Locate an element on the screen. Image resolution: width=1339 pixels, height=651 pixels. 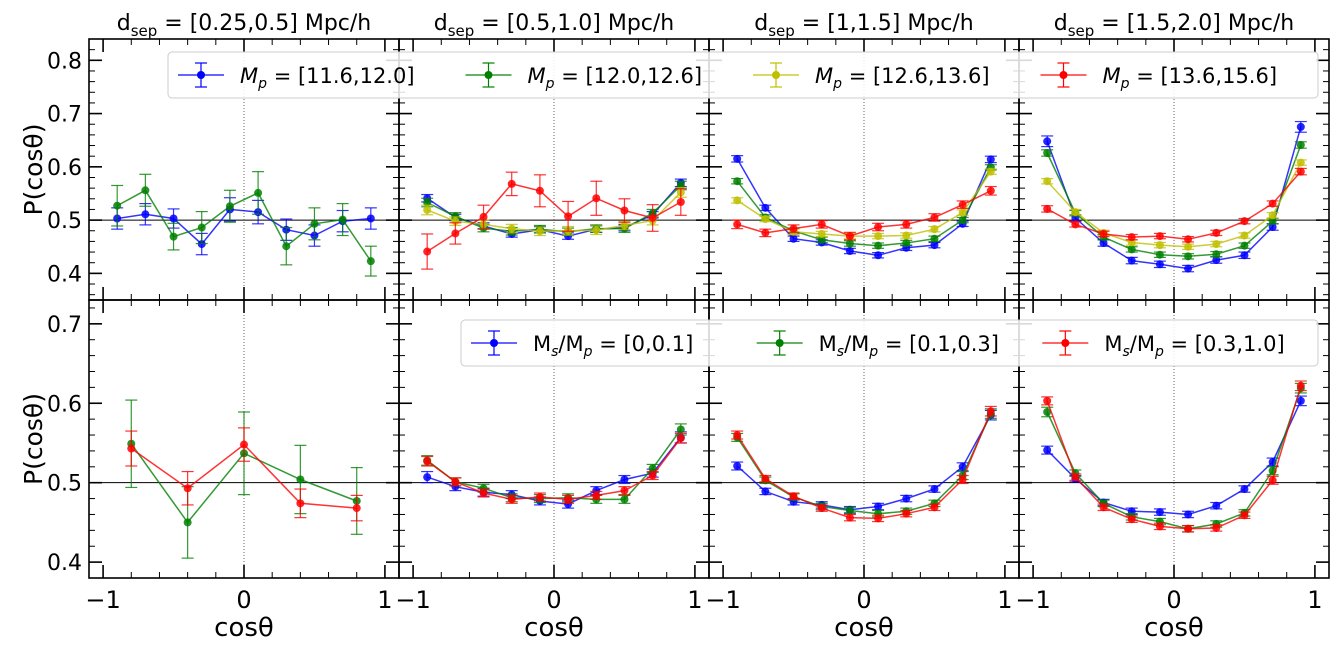
legend-label-mid: /M is located at coordinates (570, 344).